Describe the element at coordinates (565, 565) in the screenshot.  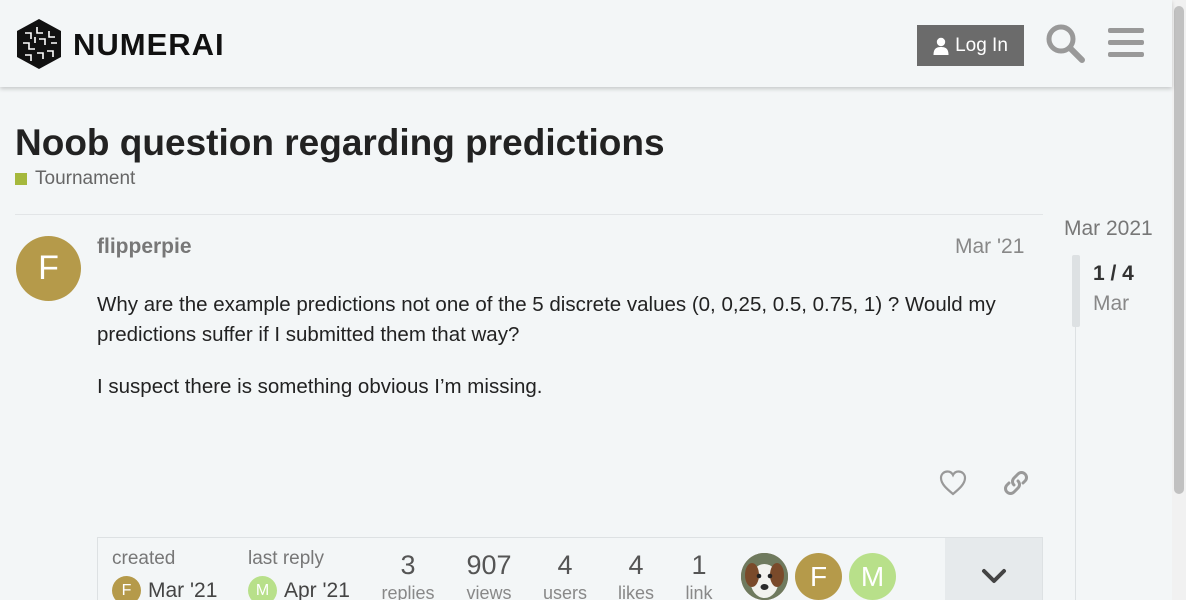
I see `users-count: 4` at that location.